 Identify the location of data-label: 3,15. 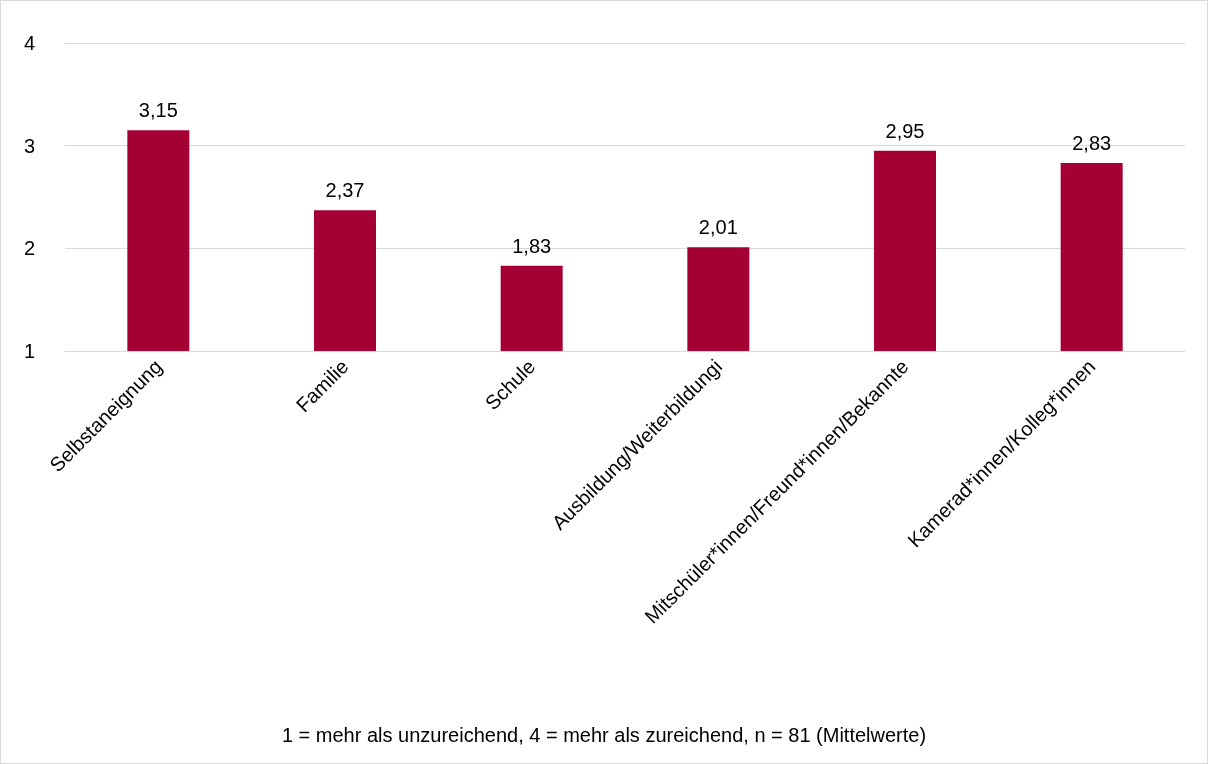
(158, 110).